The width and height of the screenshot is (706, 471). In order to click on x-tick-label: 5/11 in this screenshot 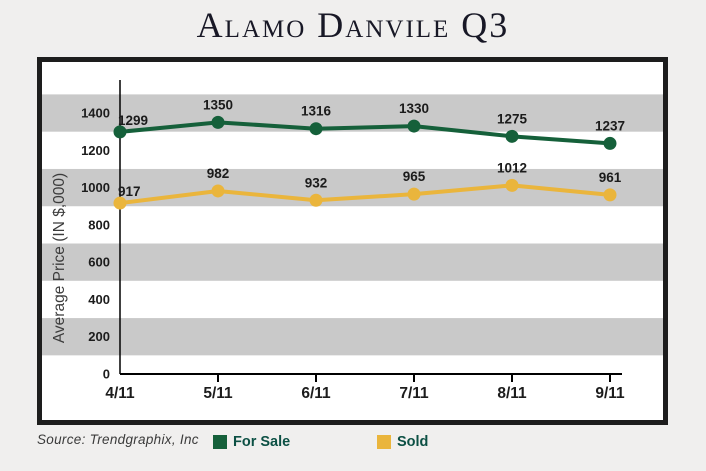, I will do `click(218, 393)`.